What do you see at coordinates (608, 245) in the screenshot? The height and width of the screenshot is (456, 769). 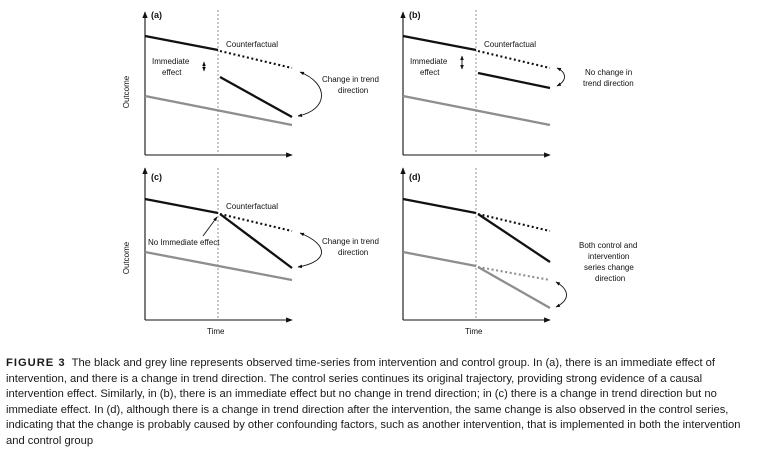 I see `trend-note: Both control and` at bounding box center [608, 245].